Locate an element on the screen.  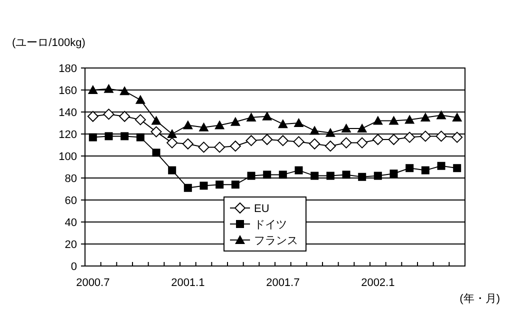
y-tick-label: 0 is located at coordinates (73, 267).